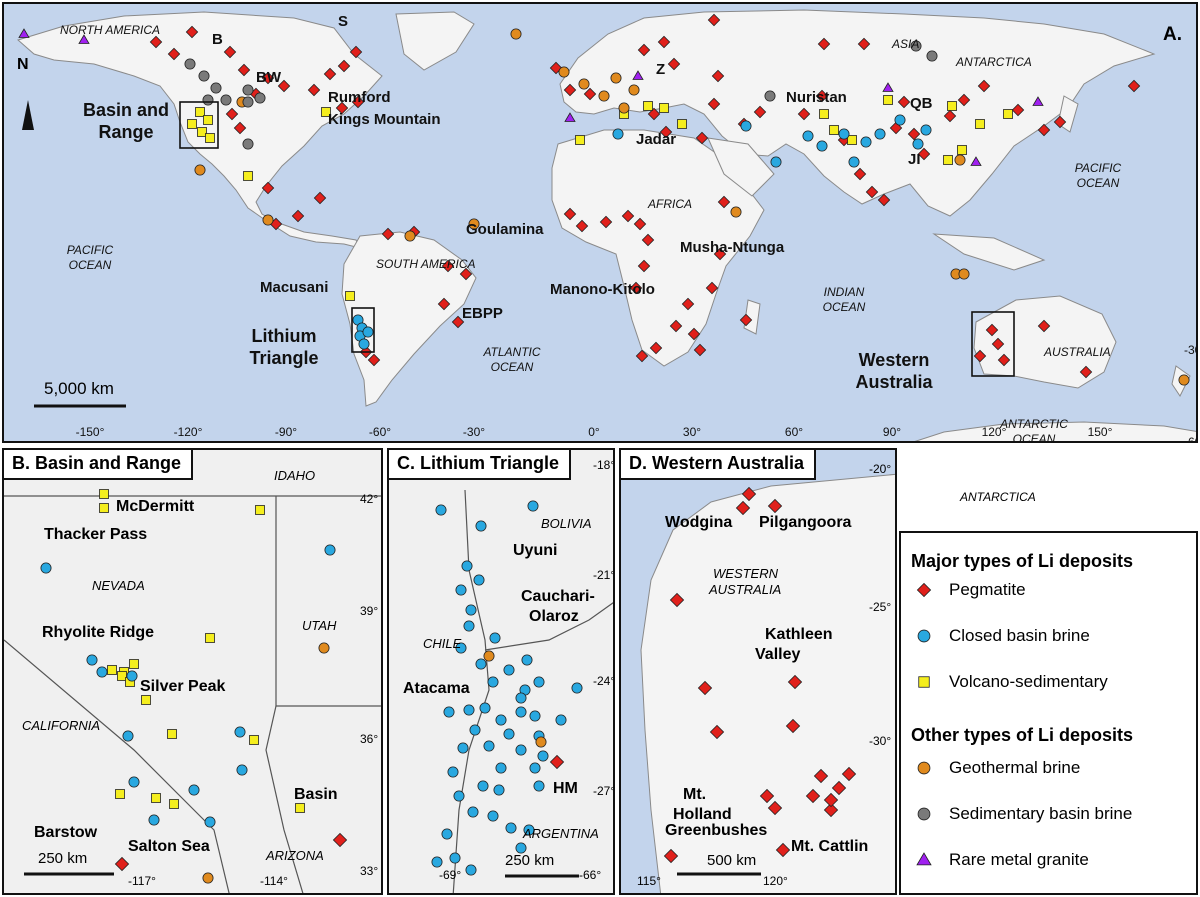 Image resolution: width=1200 pixels, height=897 pixels. Describe the element at coordinates (436, 688) in the screenshot. I see `deposit-label: Atacama` at that location.